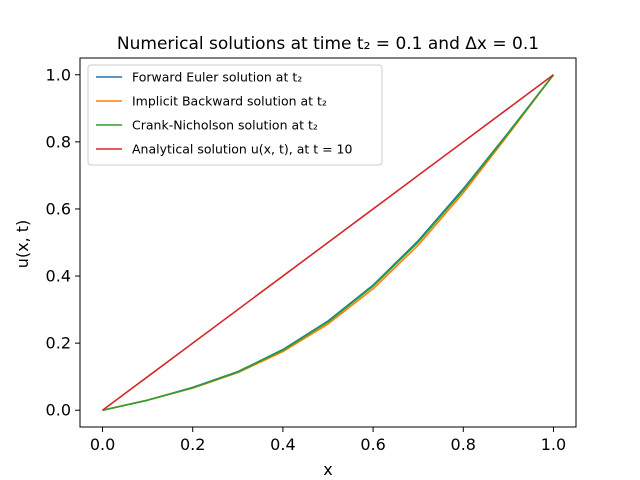  Describe the element at coordinates (102, 444) in the screenshot. I see `x-tick-label: 0.0` at that location.